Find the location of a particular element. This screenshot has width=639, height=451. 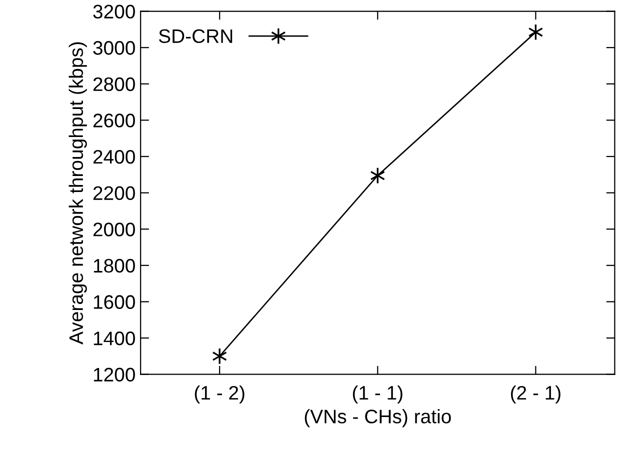

y-tick-label: 3000 is located at coordinates (114, 48).